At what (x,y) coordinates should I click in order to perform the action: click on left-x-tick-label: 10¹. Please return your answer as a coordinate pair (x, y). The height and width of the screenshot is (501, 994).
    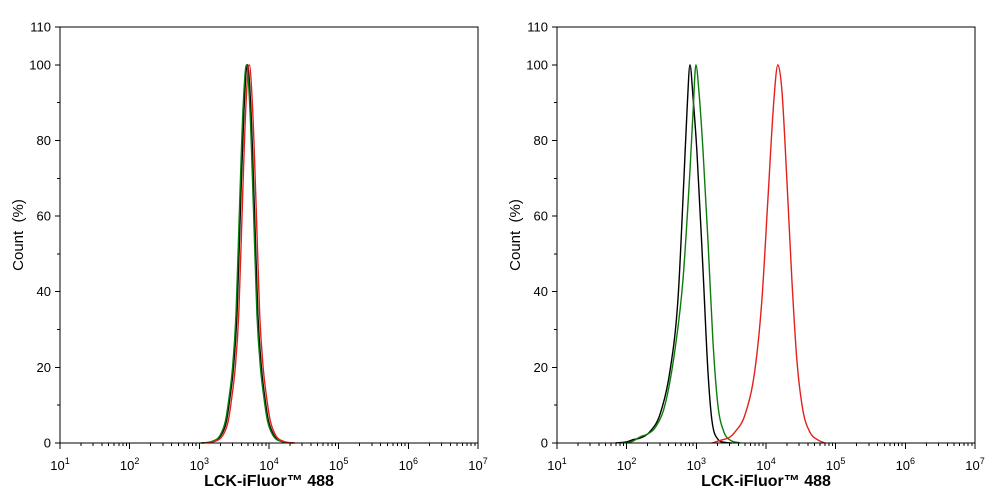
    Looking at the image, I should click on (59, 464).